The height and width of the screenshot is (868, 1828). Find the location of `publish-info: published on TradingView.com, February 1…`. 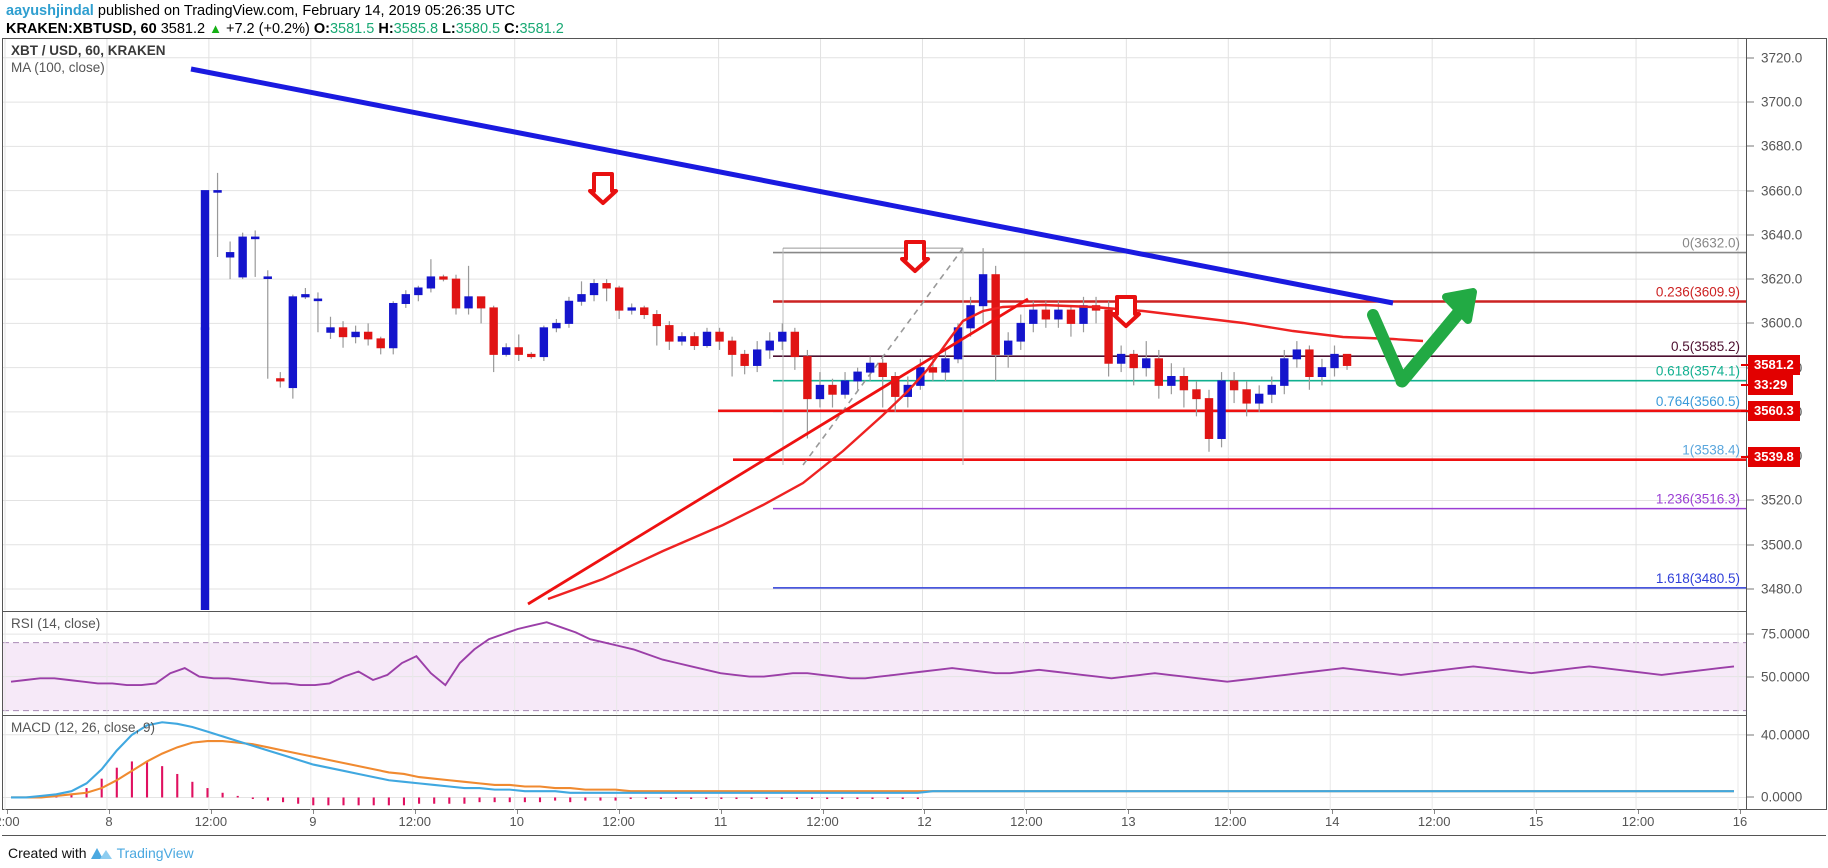

publish-info: published on TradingView.com, February 1… is located at coordinates (306, 11).